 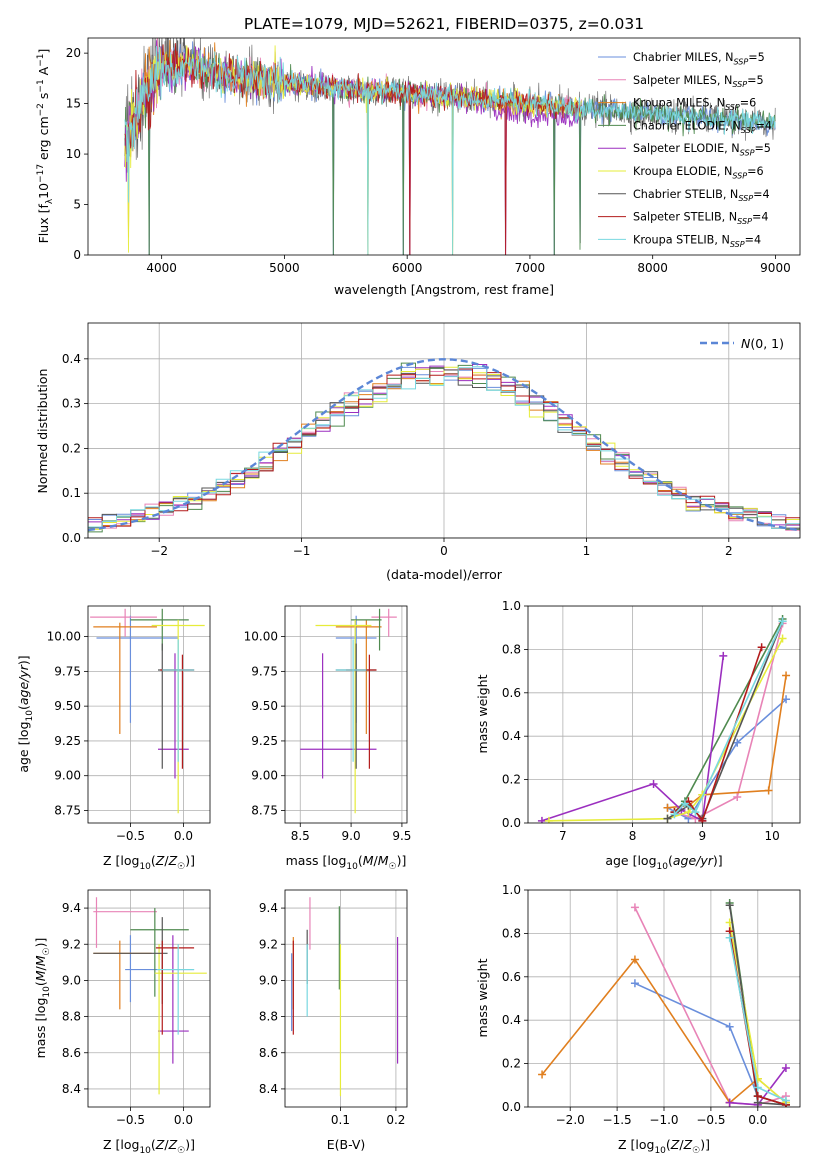 What do you see at coordinates (702, 126) in the screenshot?
I see `legend-label: Chabrier ELODIE, NSSP=4` at bounding box center [702, 126].